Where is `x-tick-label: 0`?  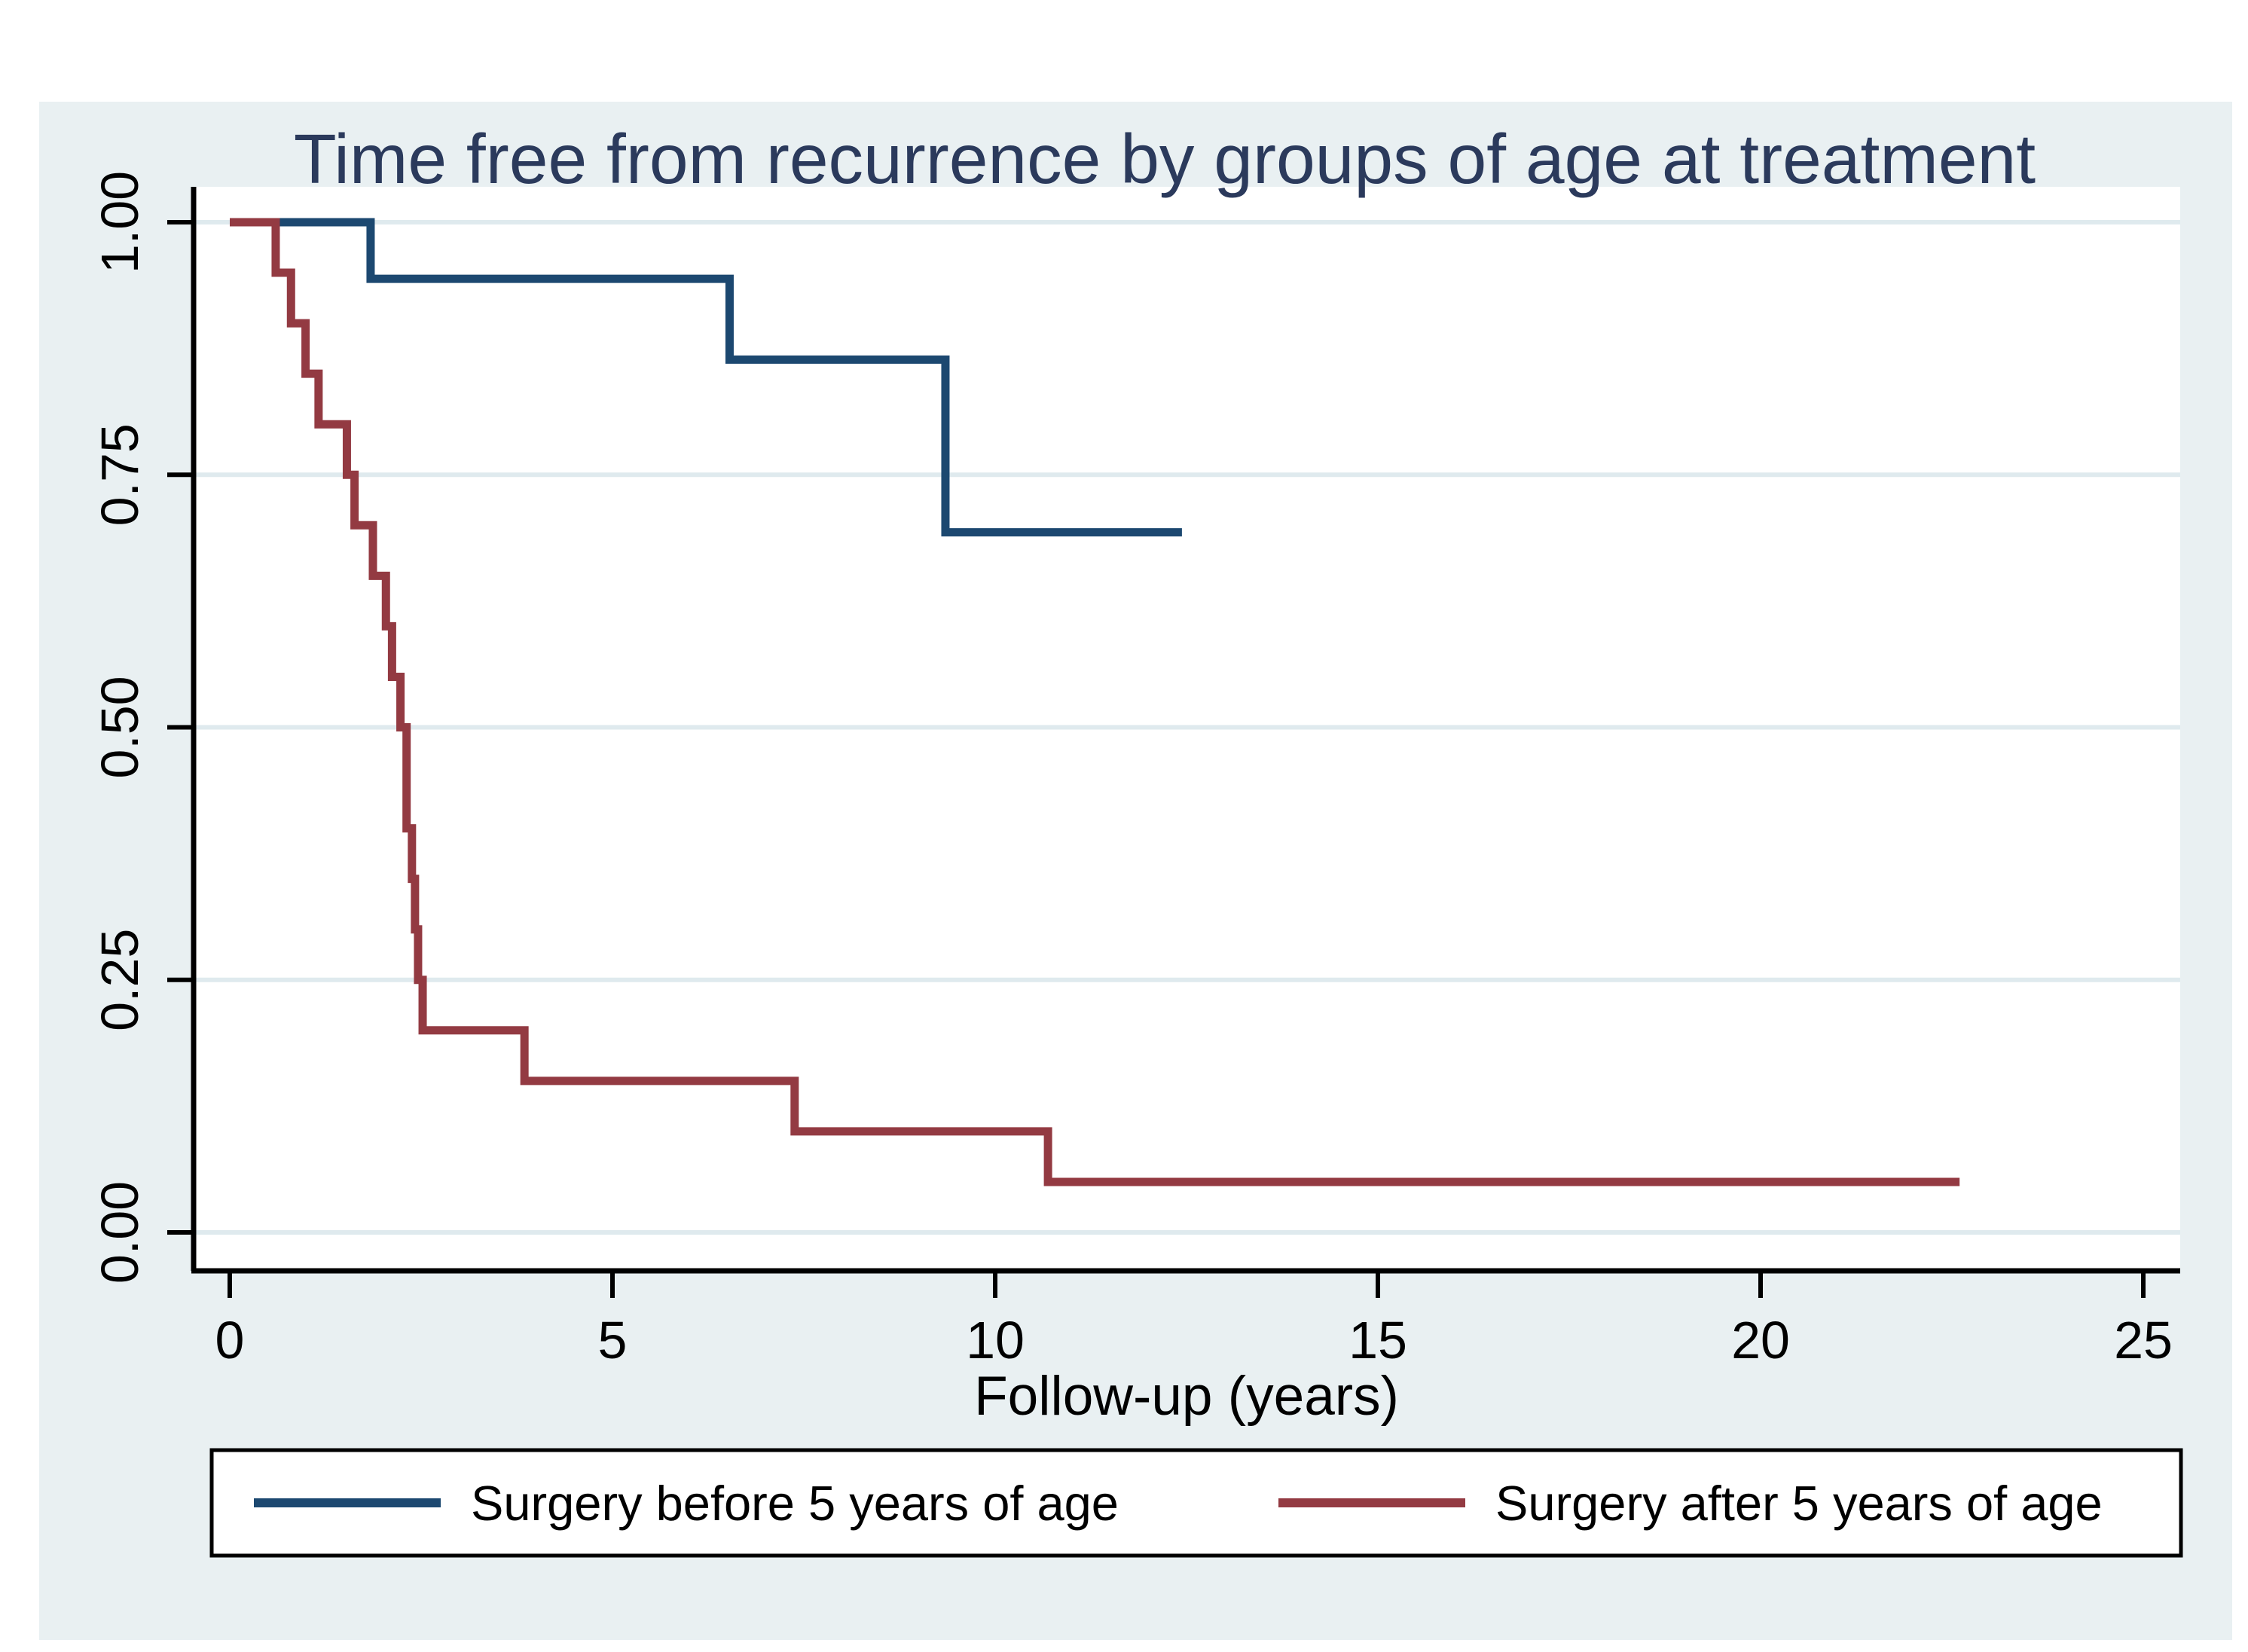
x-tick-label: 0 is located at coordinates (230, 1340).